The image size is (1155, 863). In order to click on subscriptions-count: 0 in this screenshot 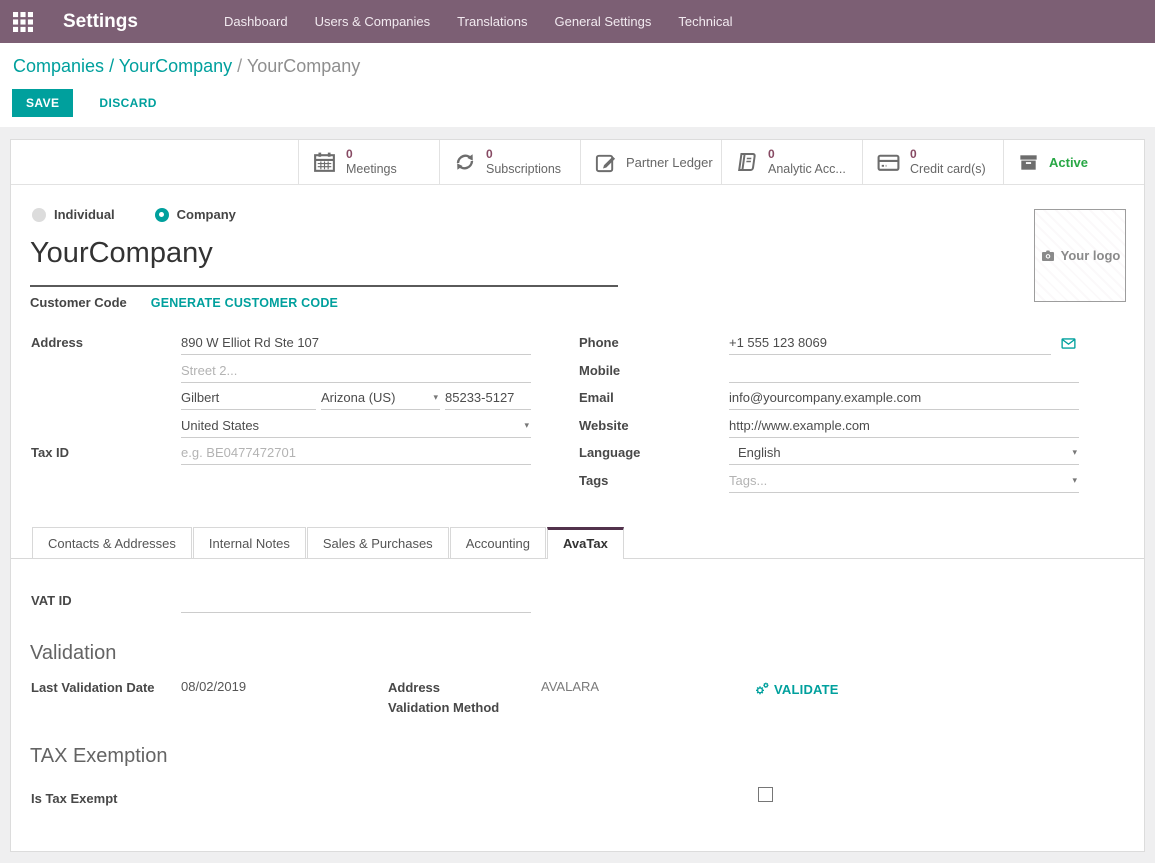, I will do `click(489, 154)`.